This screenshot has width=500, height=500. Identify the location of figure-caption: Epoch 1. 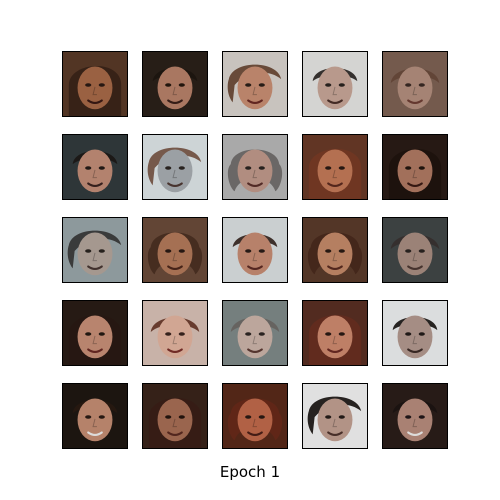
(250, 472).